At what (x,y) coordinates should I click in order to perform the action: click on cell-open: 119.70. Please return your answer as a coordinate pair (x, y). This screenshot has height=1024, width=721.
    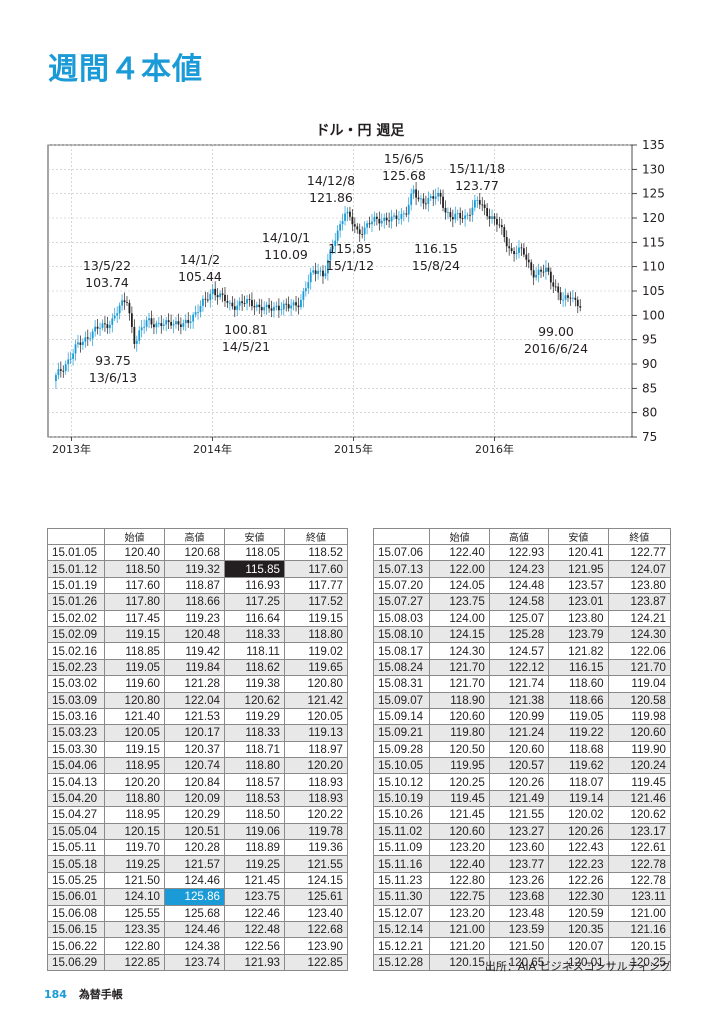
    Looking at the image, I should click on (134, 848).